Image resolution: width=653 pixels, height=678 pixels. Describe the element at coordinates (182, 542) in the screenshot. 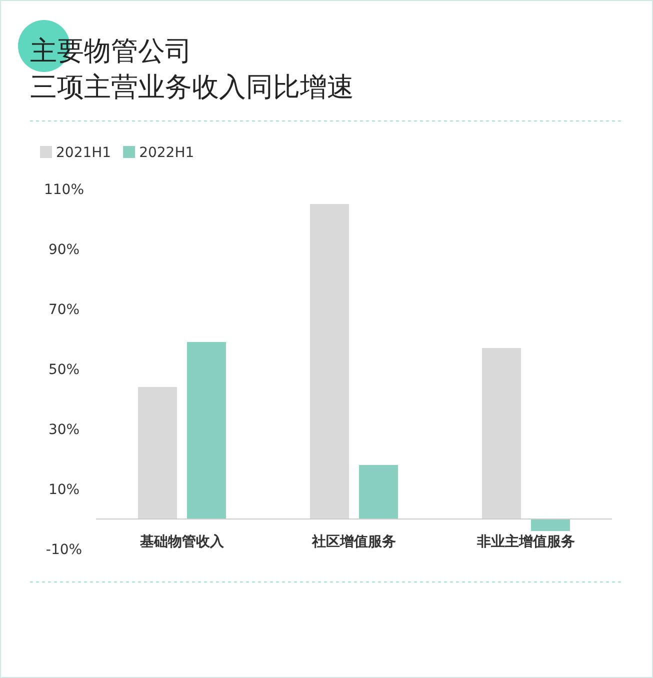

I see `x-tick-label: 基础物管收入` at that location.